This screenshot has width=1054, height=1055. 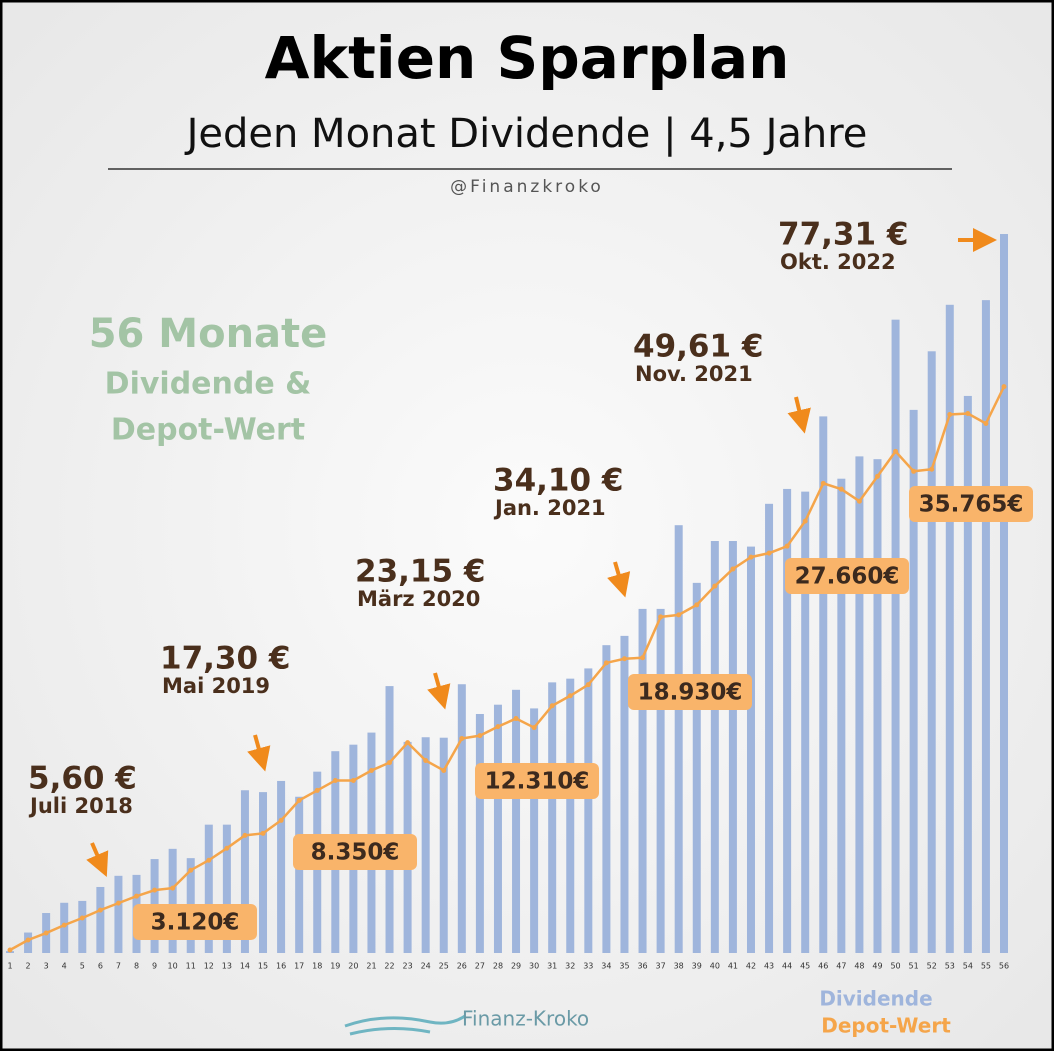 What do you see at coordinates (245, 966) in the screenshot?
I see `x-tick-label: 14` at bounding box center [245, 966].